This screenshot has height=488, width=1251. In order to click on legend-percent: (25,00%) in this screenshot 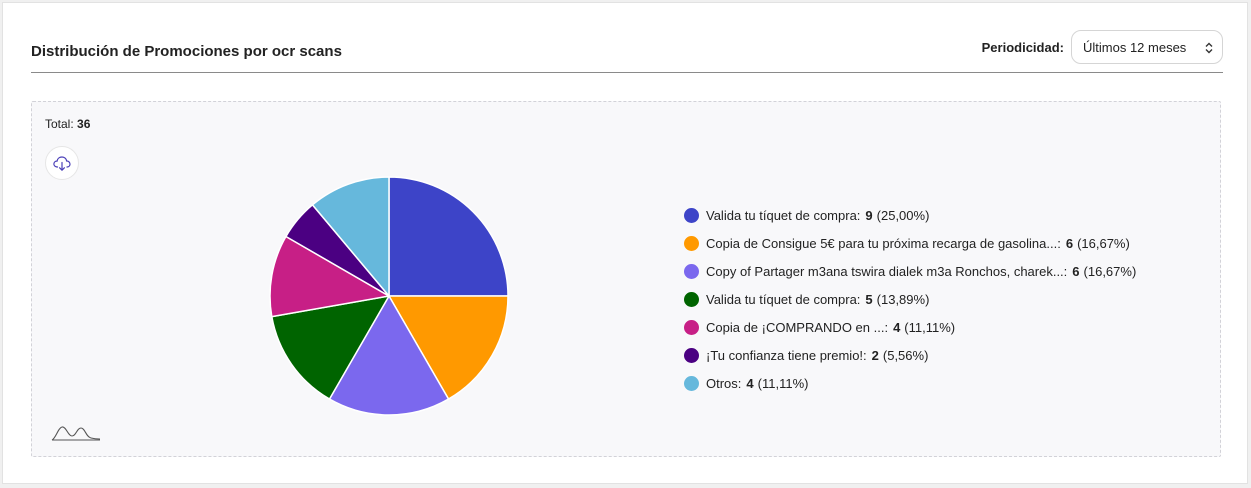, I will do `click(903, 215)`.